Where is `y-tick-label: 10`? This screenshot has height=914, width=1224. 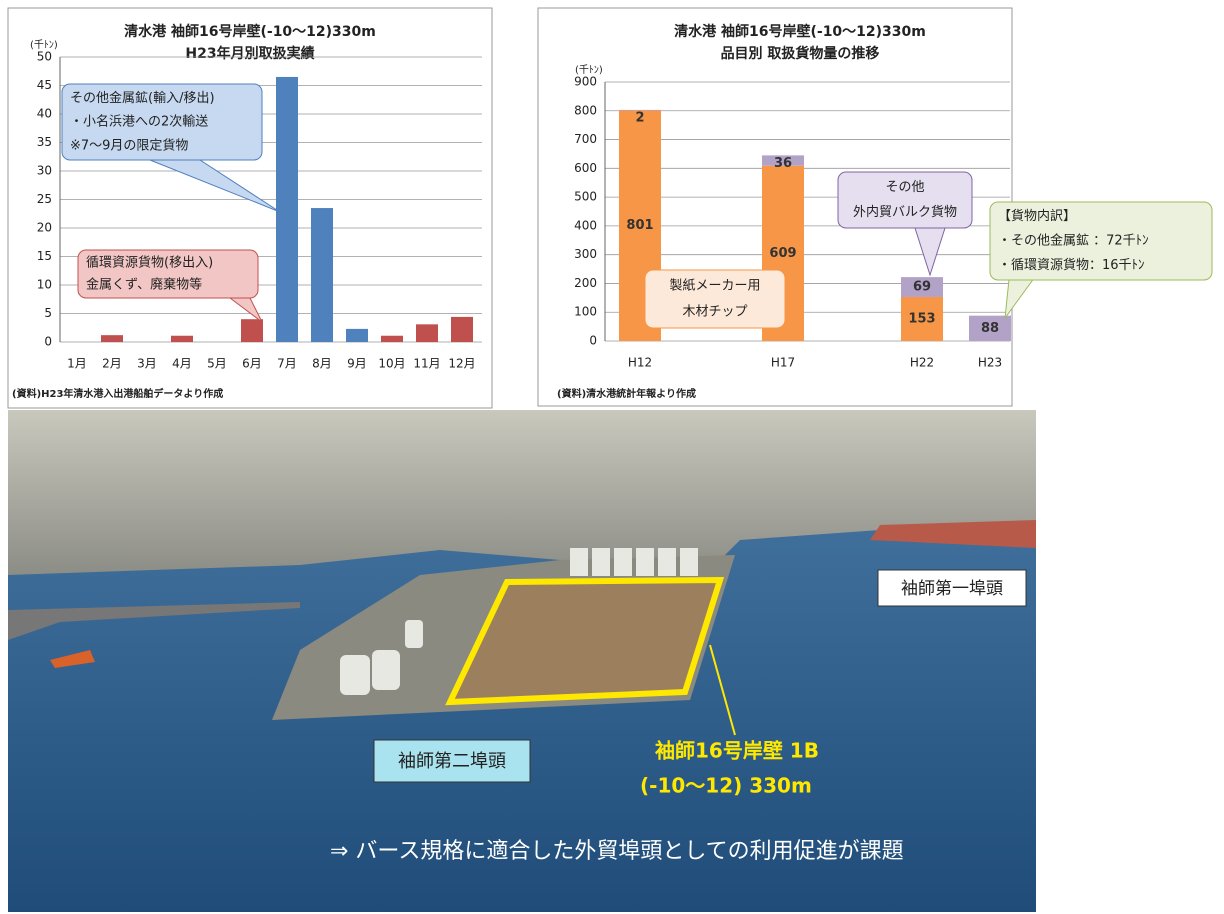 y-tick-label: 10 is located at coordinates (44, 285).